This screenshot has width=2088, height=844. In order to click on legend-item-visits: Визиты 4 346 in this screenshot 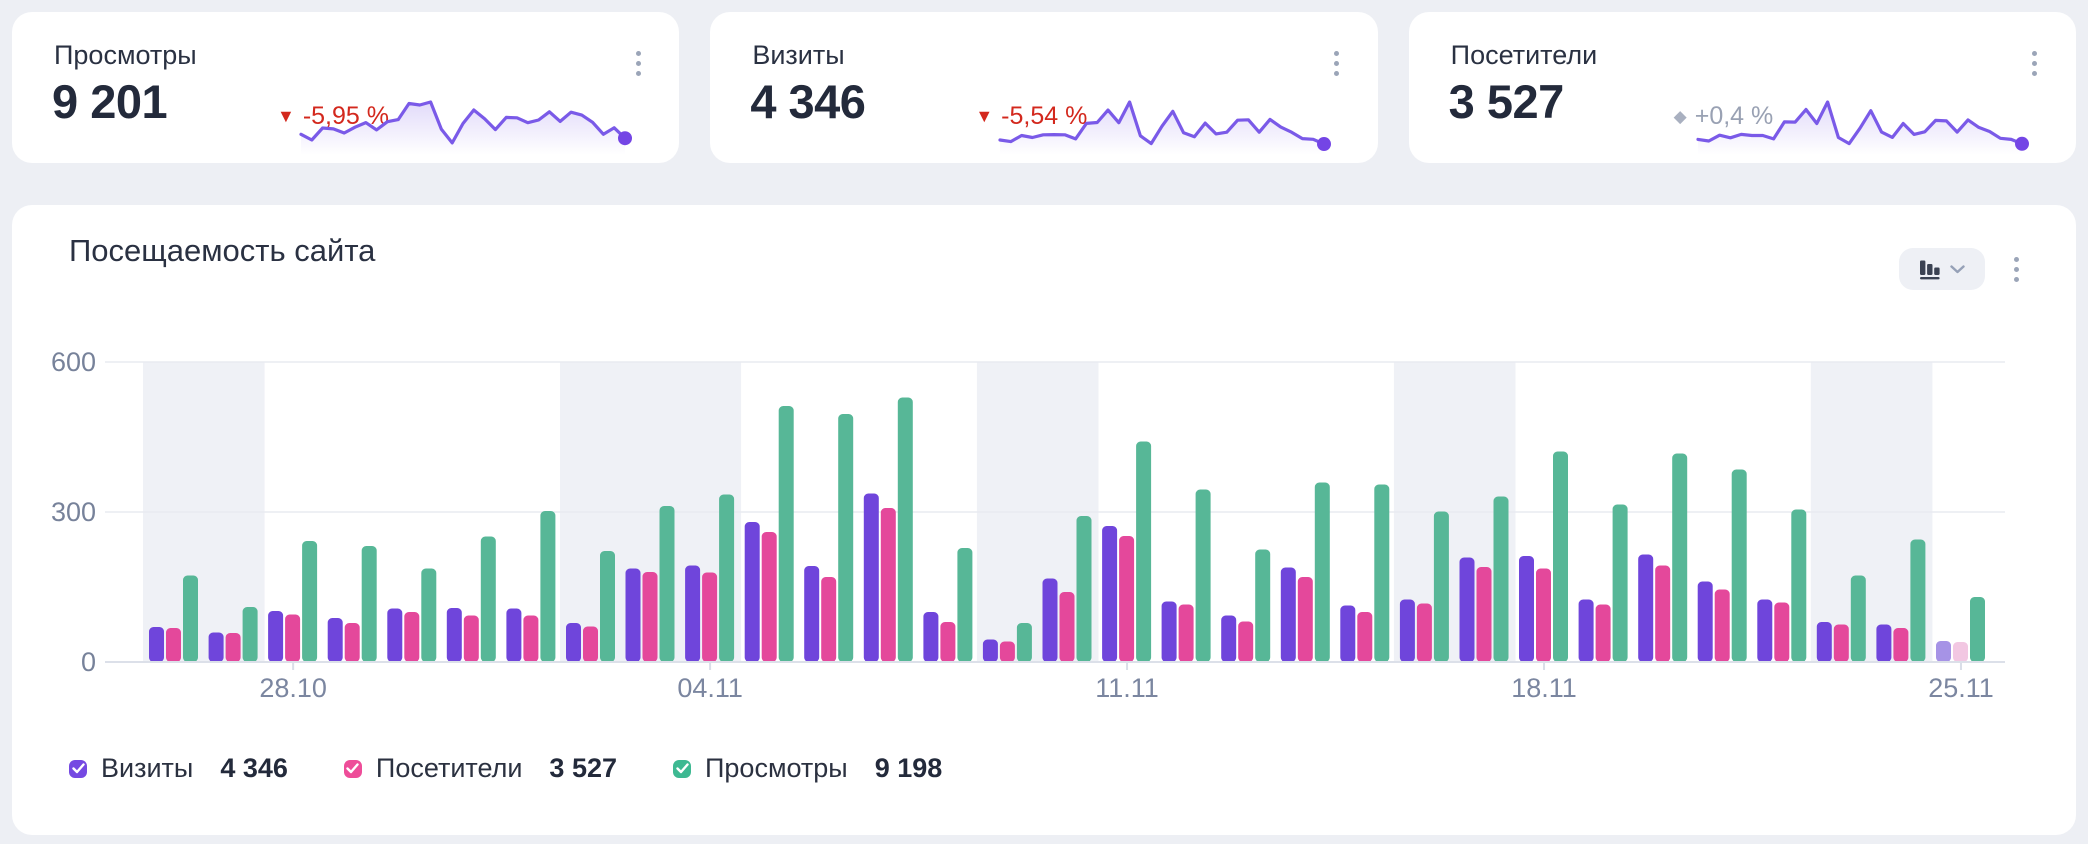, I will do `click(178, 768)`.